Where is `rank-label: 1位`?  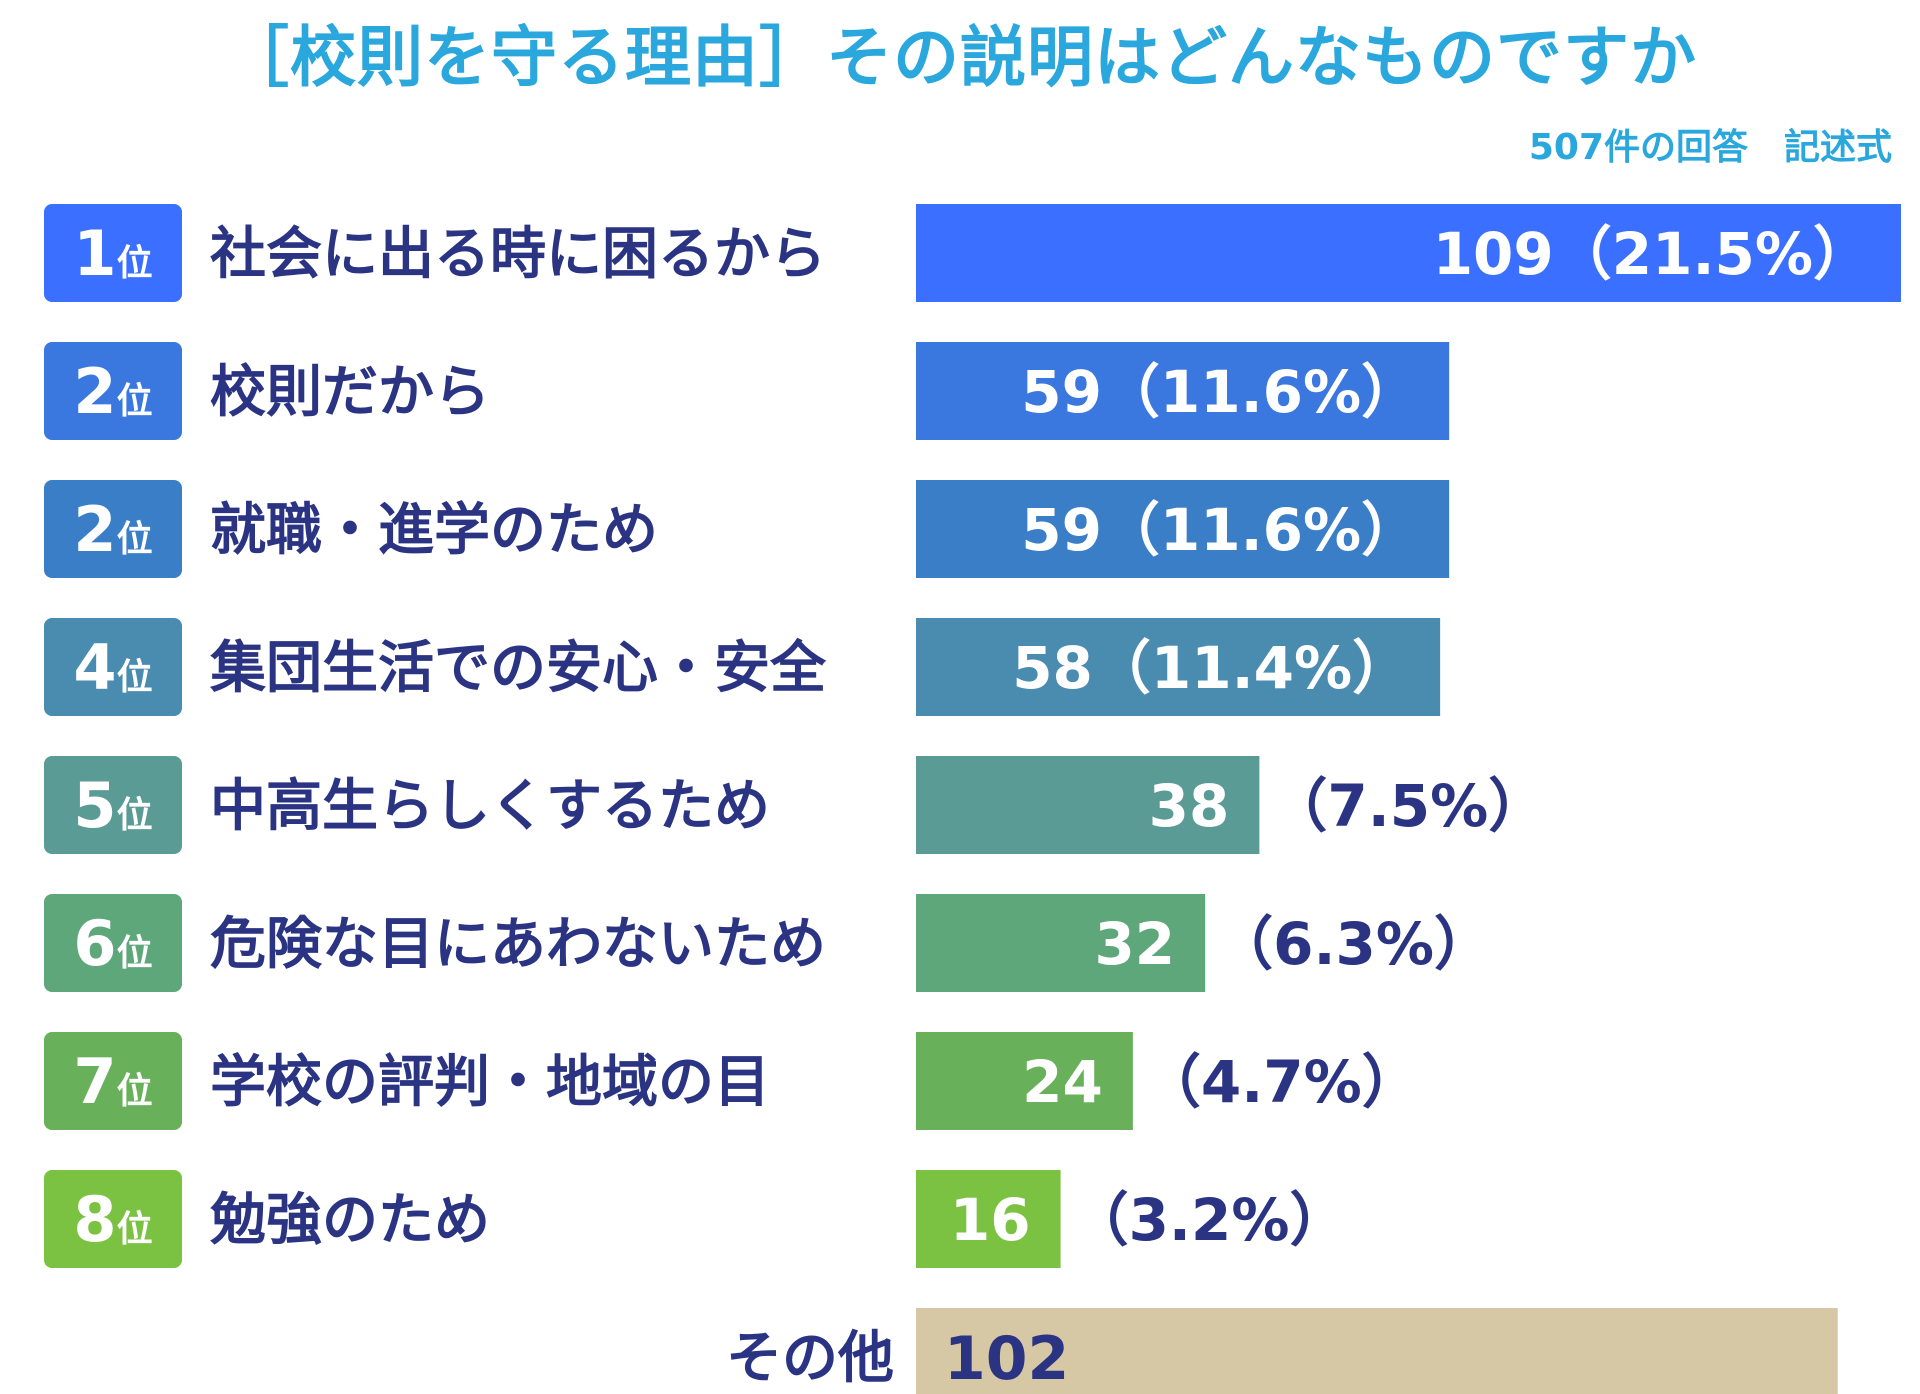
rank-label: 1位 is located at coordinates (112, 253).